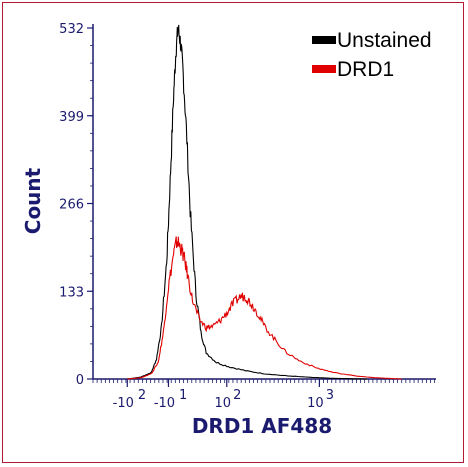 Image resolution: width=468 pixels, height=467 pixels. I want to click on y-tick-label: 399, so click(71, 117).